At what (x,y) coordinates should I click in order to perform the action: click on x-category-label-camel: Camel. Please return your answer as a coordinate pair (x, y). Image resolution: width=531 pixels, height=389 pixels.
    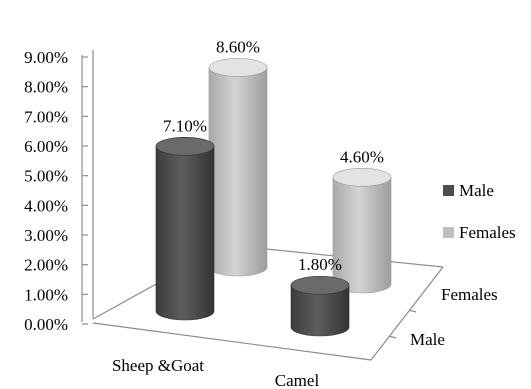
    Looking at the image, I should click on (297, 380).